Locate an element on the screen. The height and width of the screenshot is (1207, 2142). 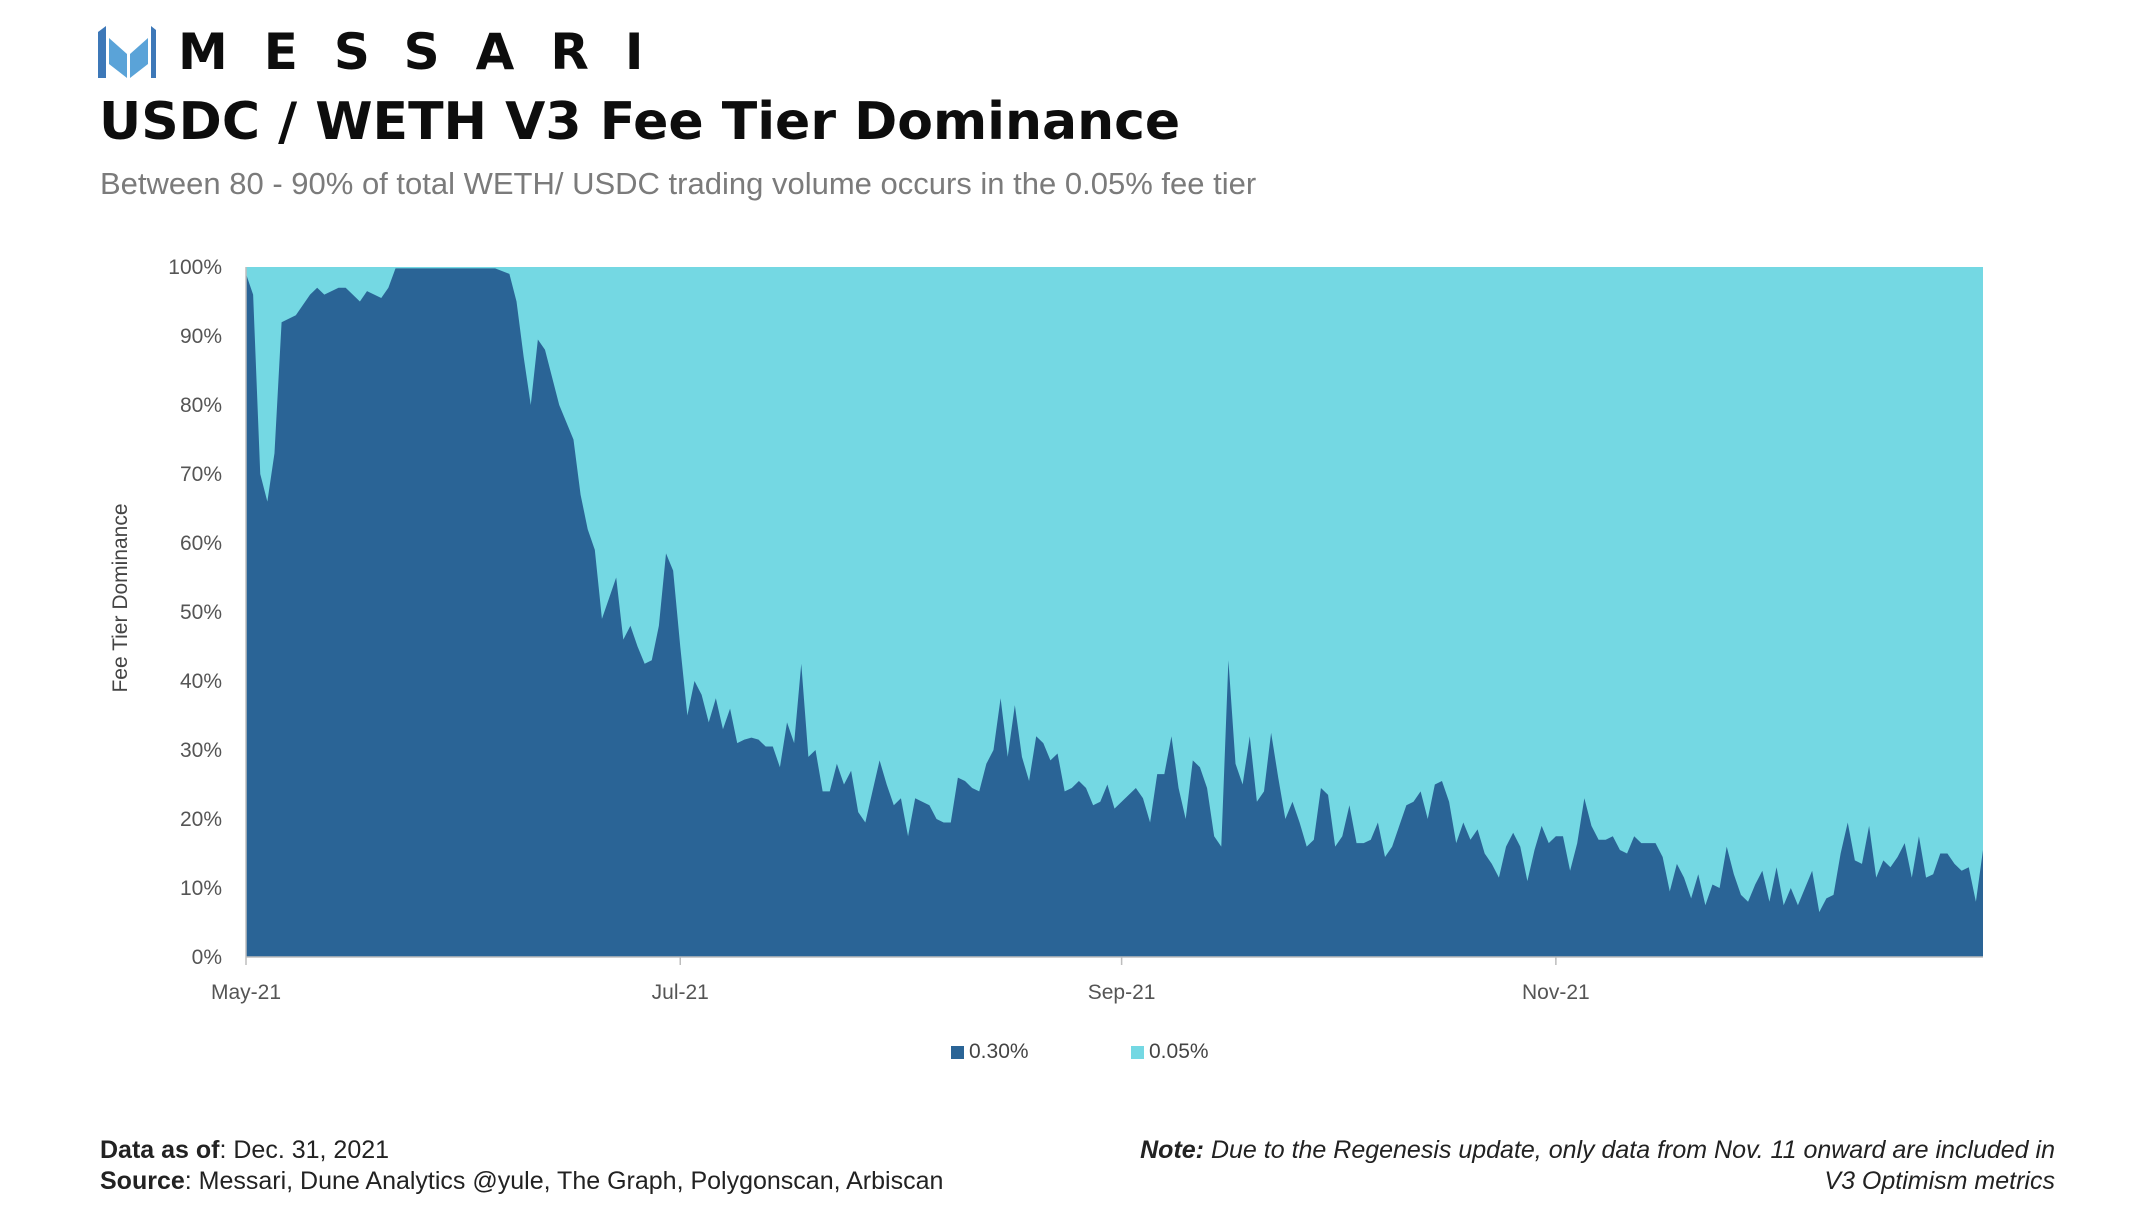
y-axis: 0% 10% 20% 30% 40% 50% 60% 70% 80% 90% 100% is located at coordinates (207, 612).